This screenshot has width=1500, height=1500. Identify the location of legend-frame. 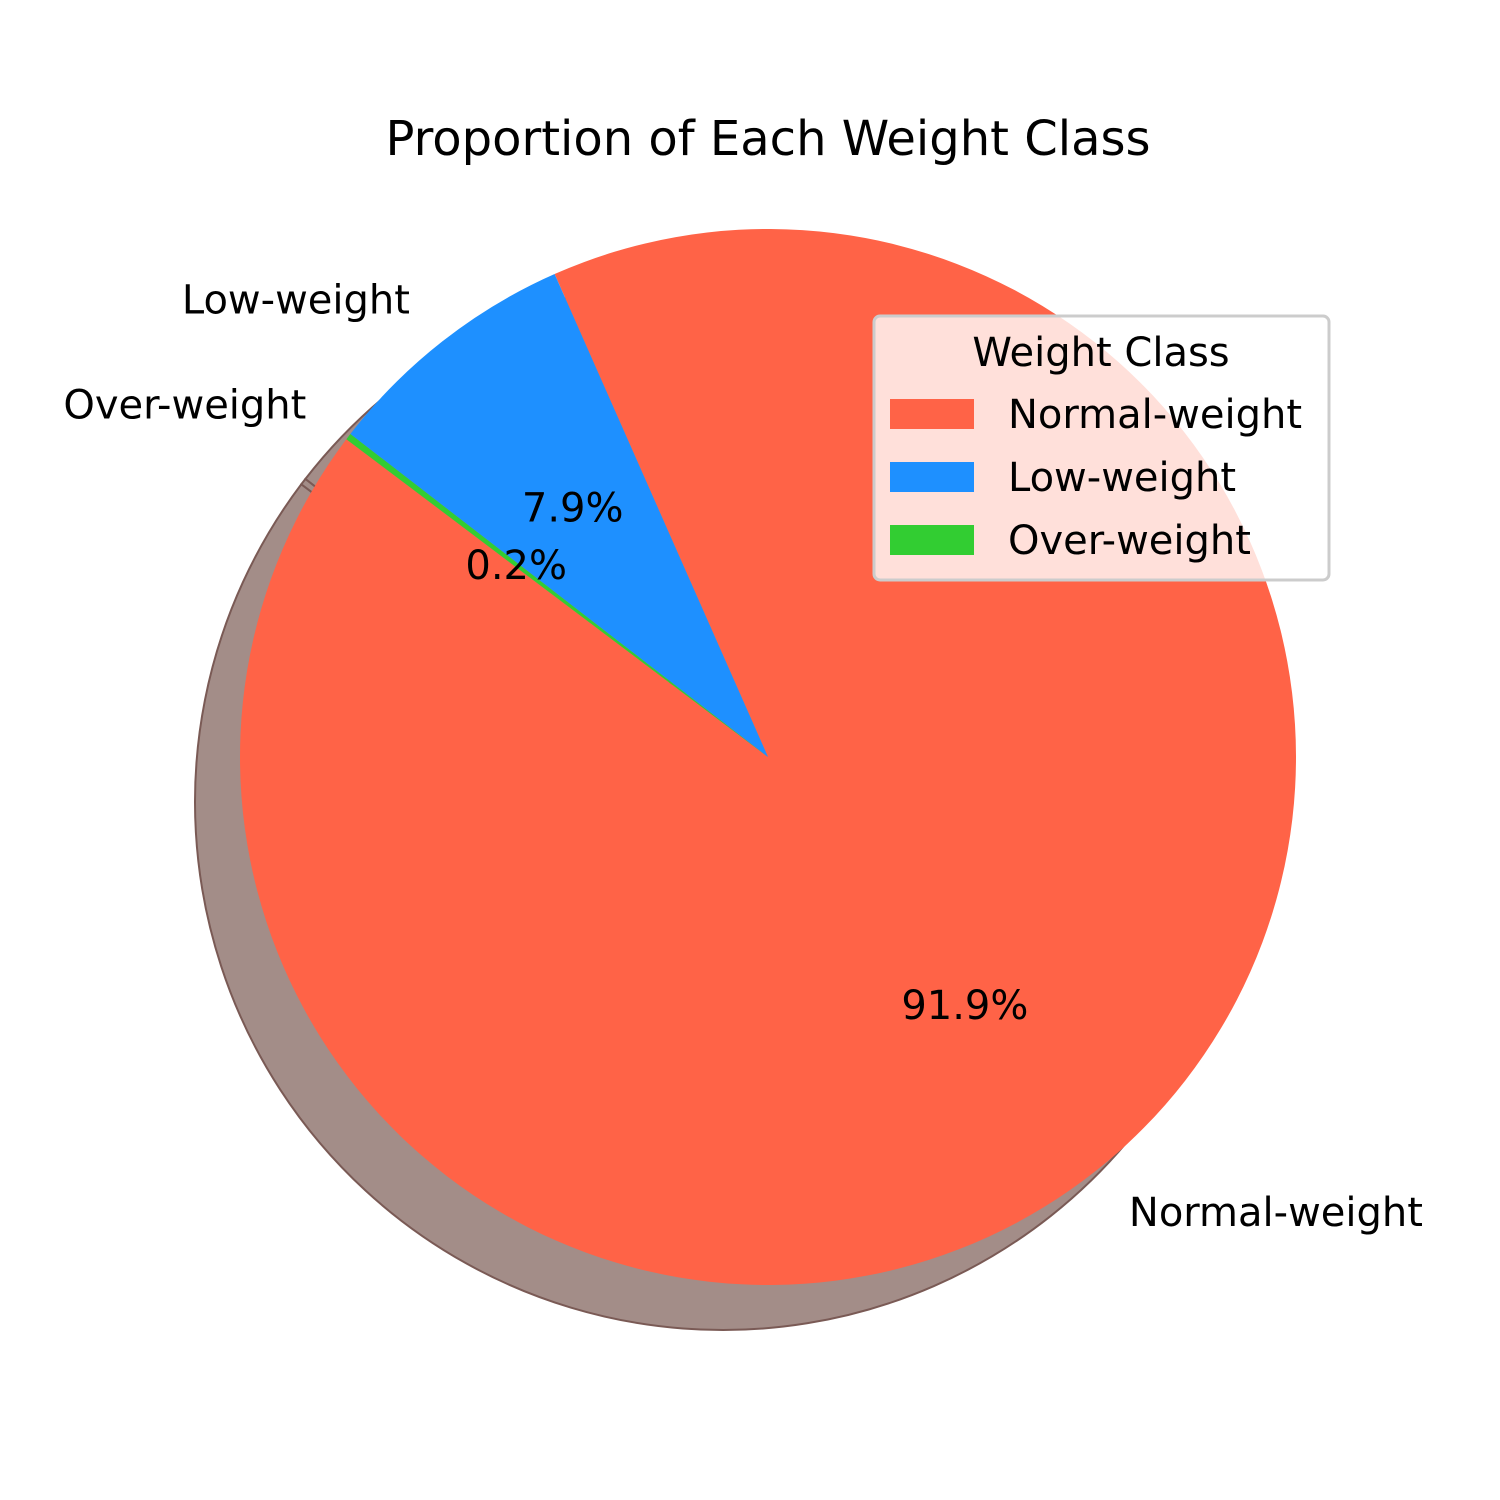
(1101, 448).